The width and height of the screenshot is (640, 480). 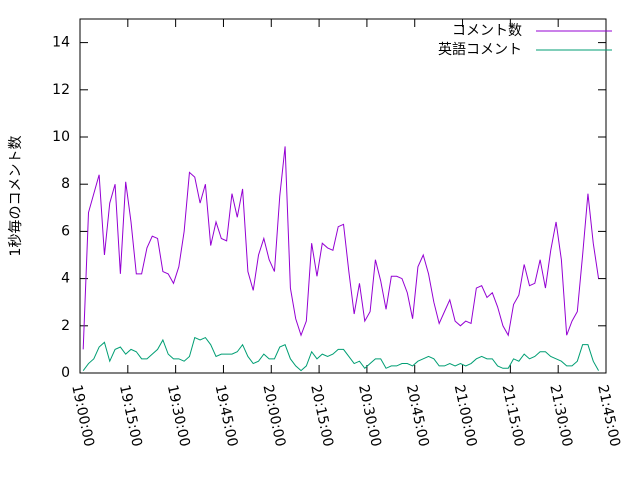 What do you see at coordinates (487, 31) in the screenshot?
I see `legend-label: コメント数` at bounding box center [487, 31].